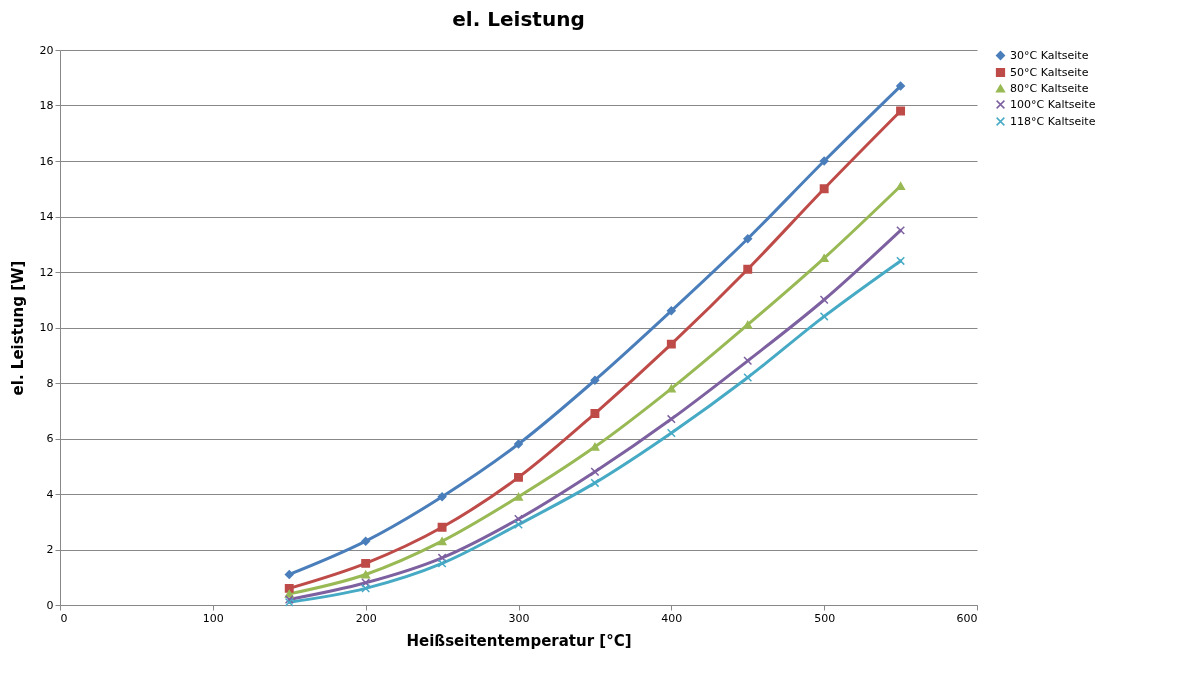 This screenshot has width=1196, height=699. I want to click on y-tick-label: 16, so click(46, 161).